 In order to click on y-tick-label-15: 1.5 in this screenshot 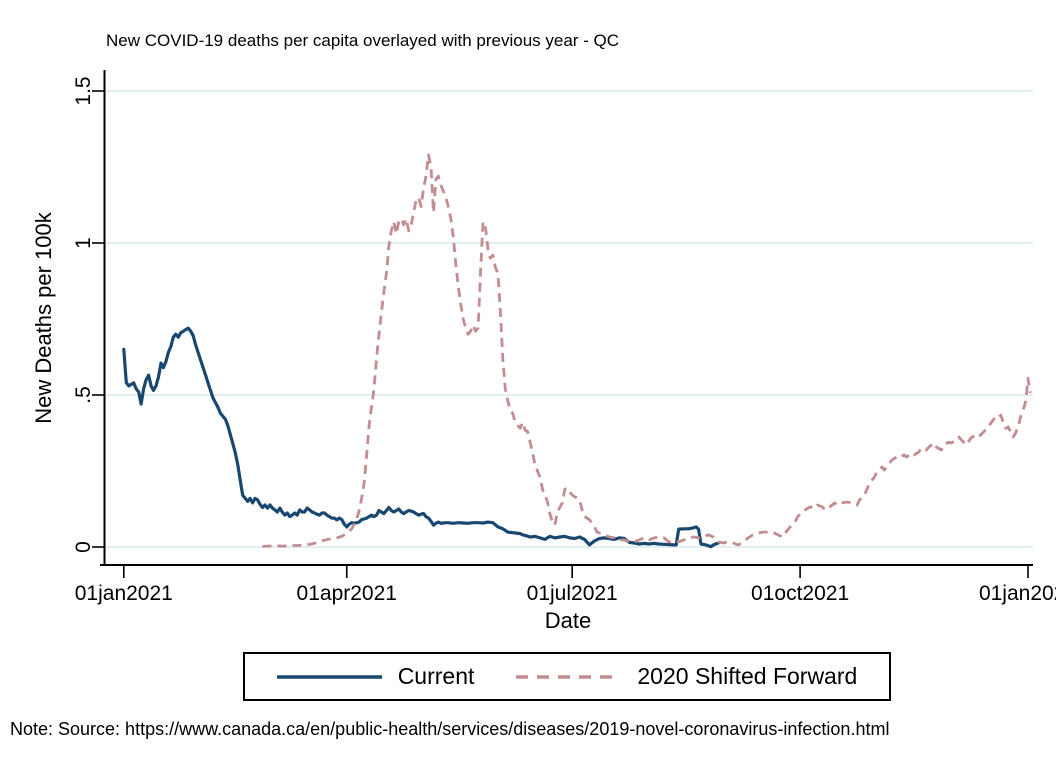, I will do `click(83, 91)`.